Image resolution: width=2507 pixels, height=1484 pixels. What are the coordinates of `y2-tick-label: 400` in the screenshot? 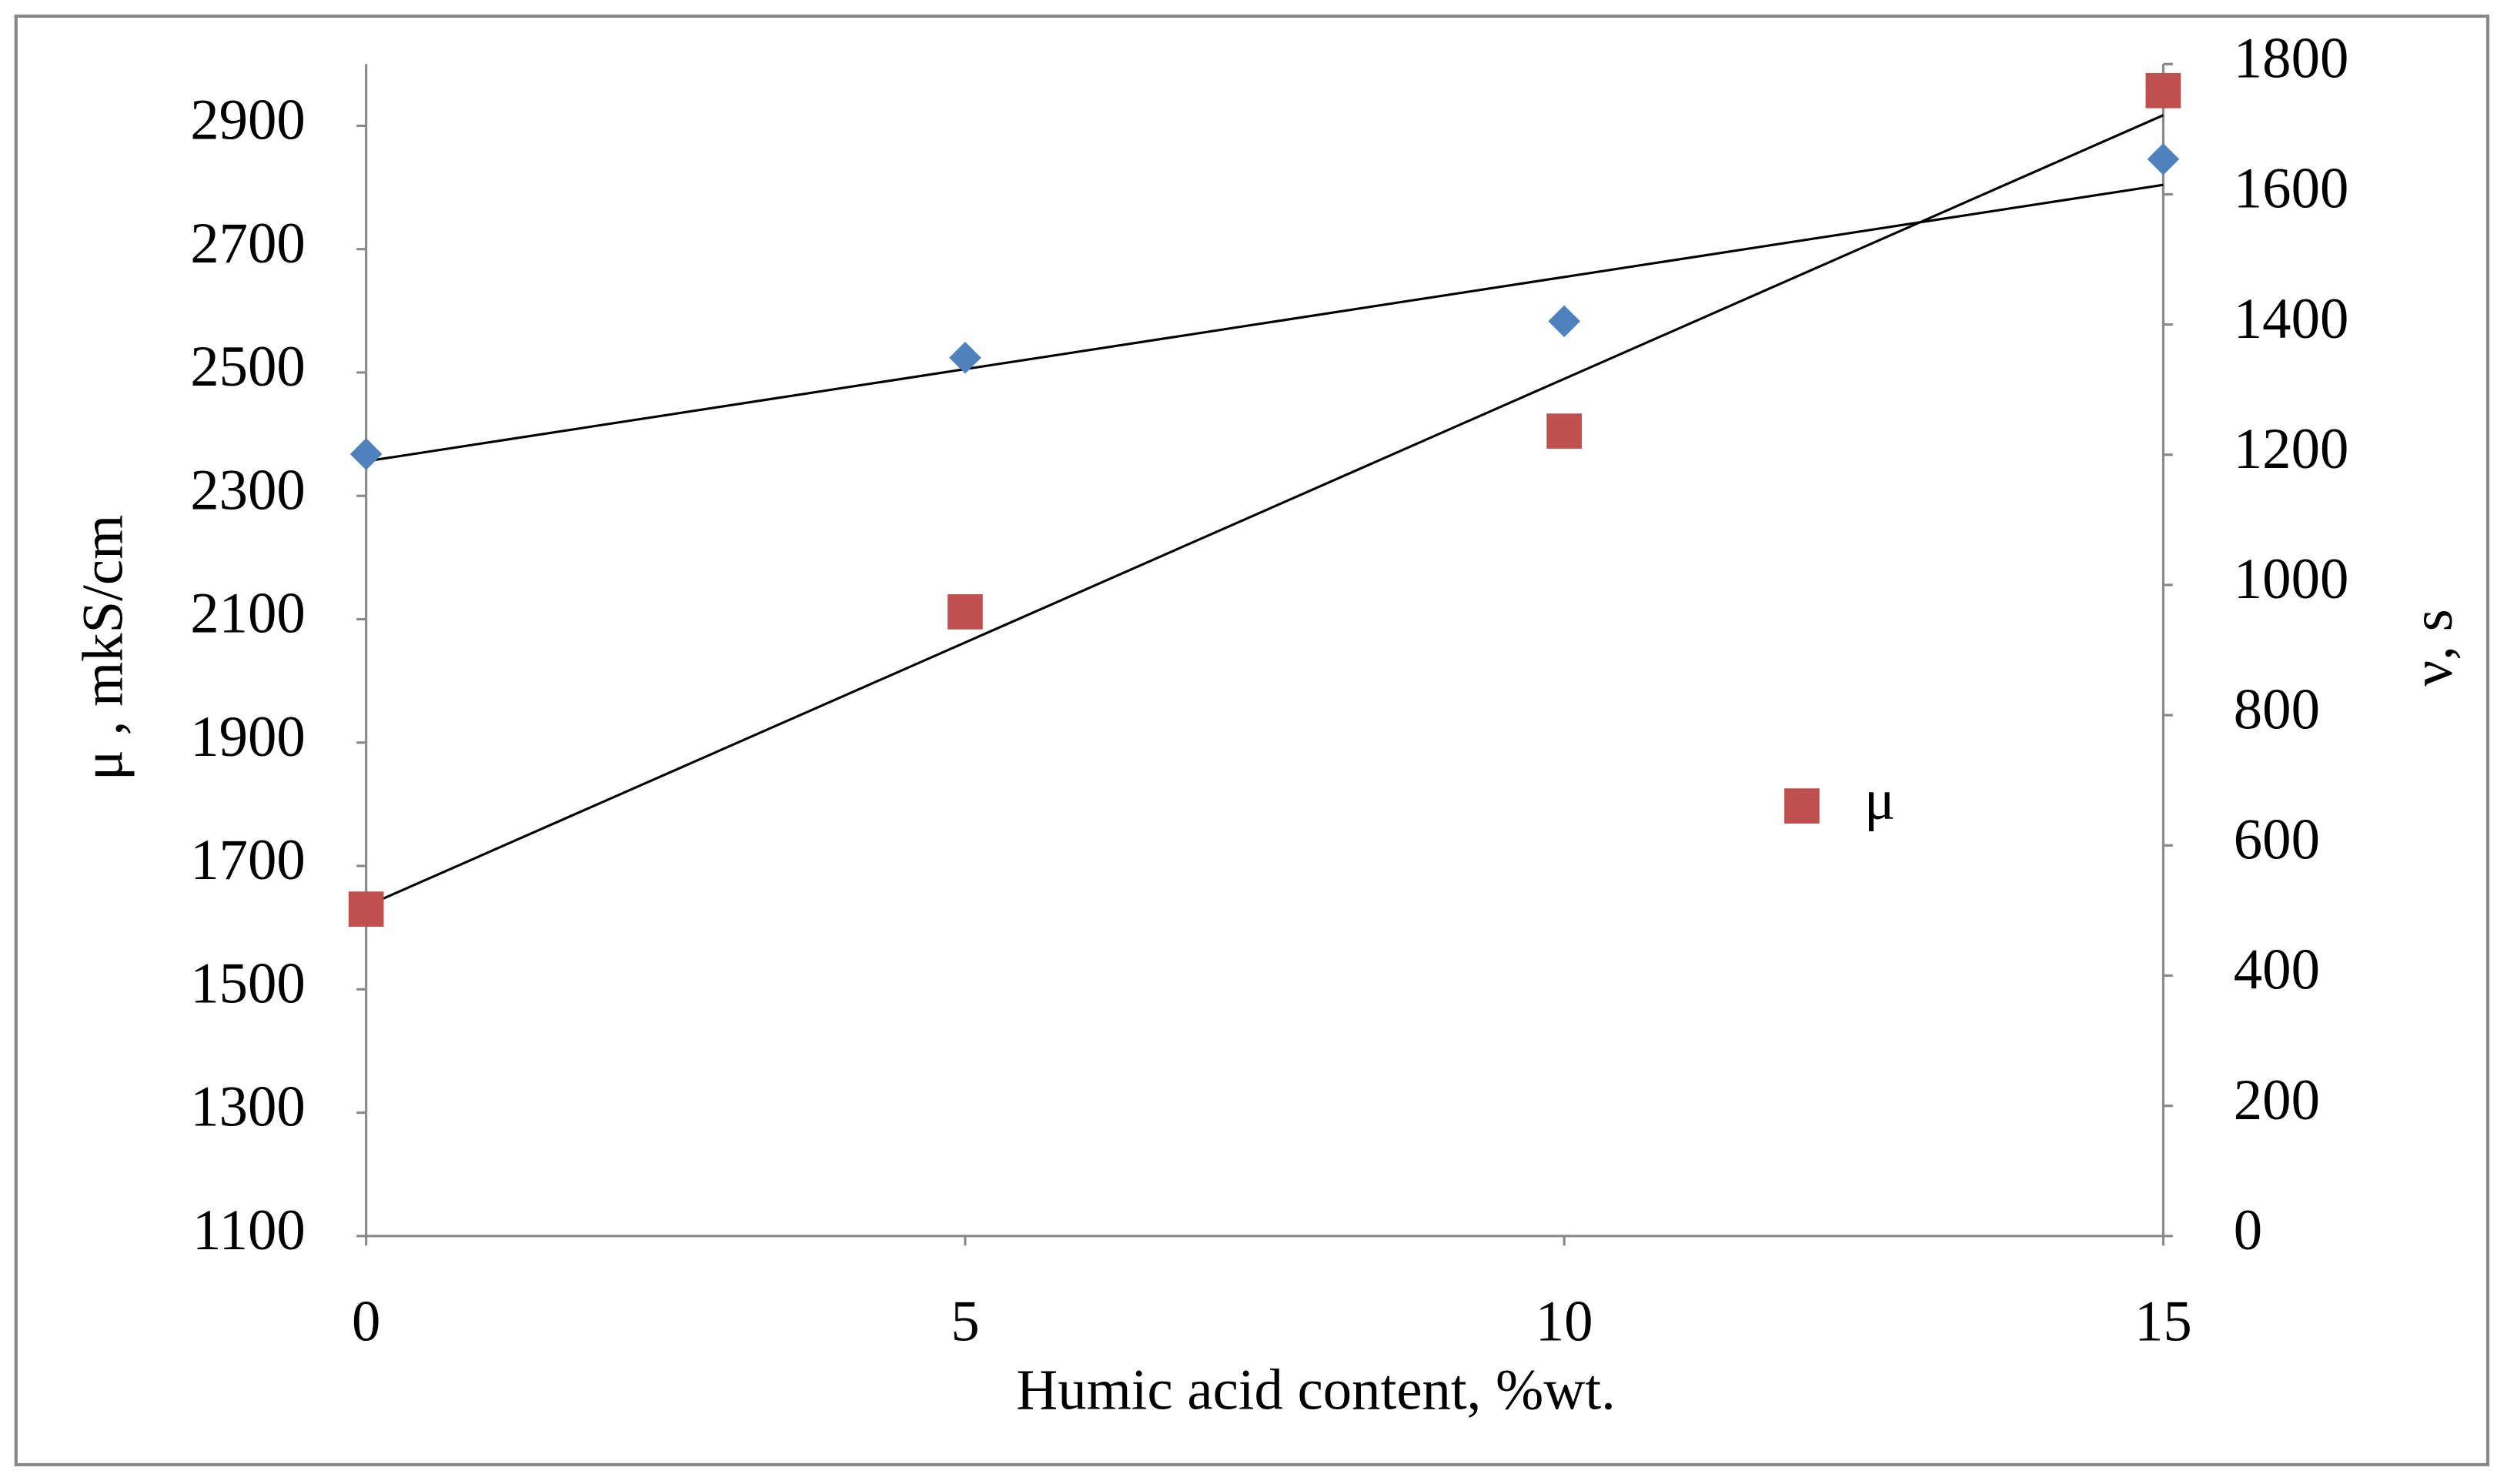 It's located at (2277, 970).